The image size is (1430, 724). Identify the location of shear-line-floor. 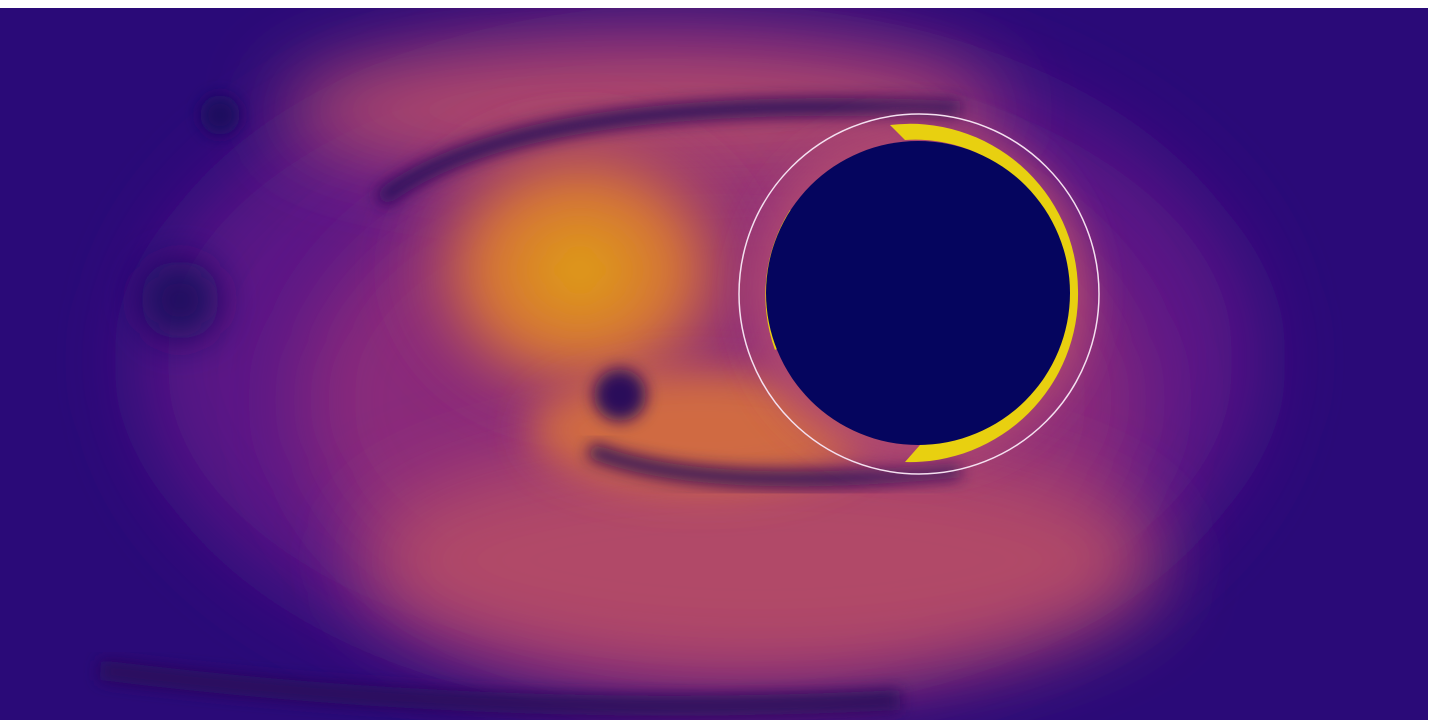
(499, 688).